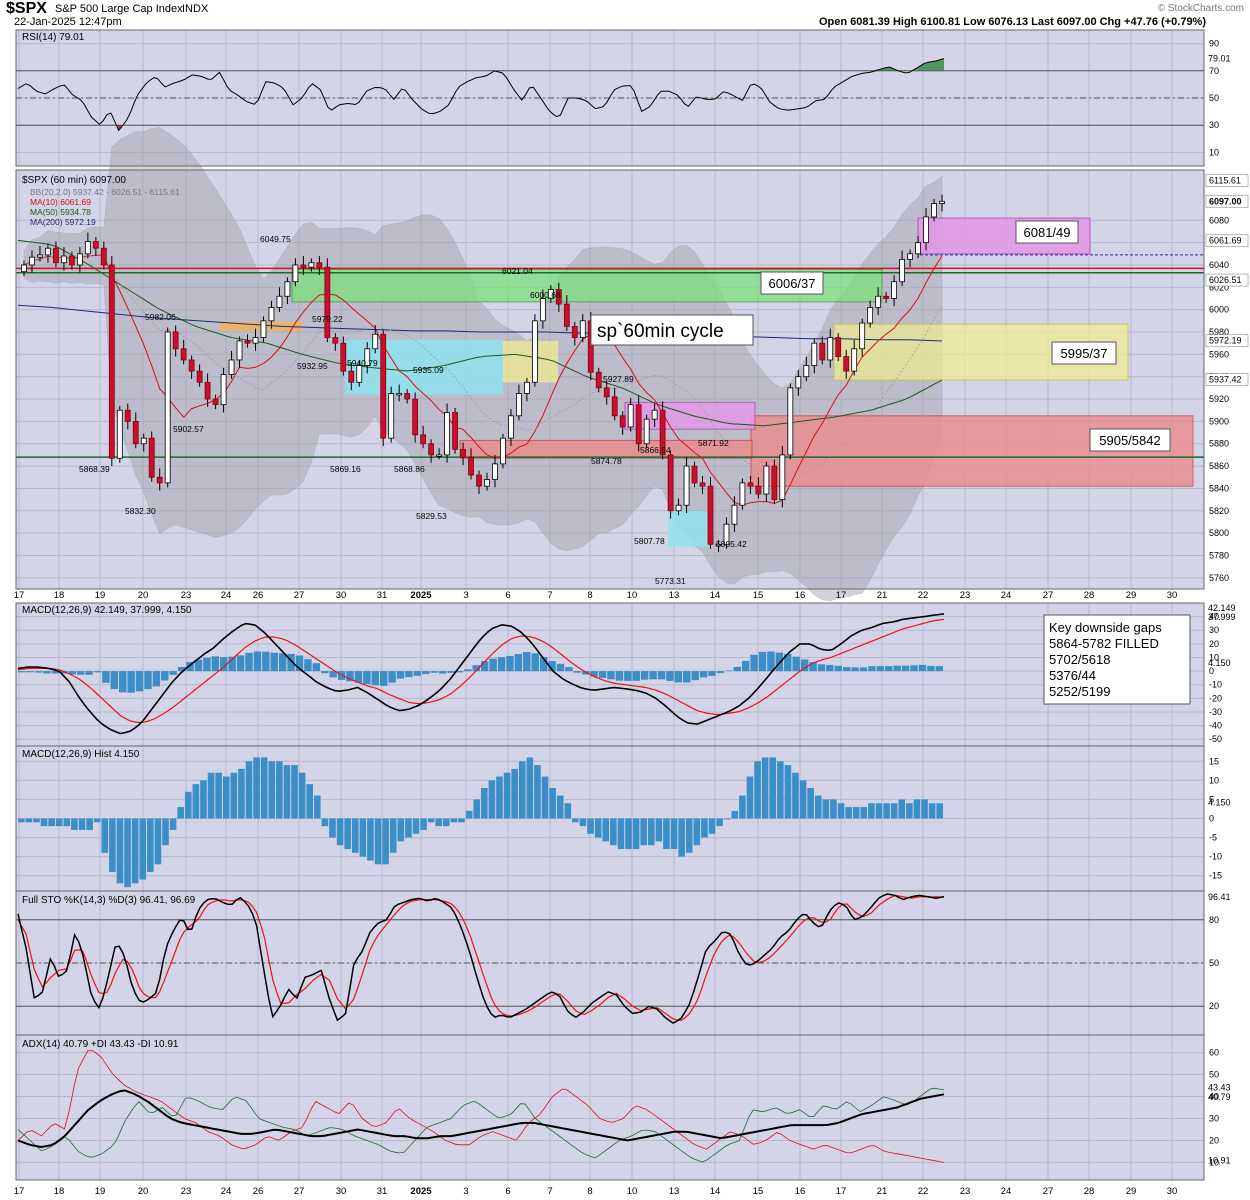 Image resolution: width=1250 pixels, height=1200 pixels. Describe the element at coordinates (1215, 726) in the screenshot. I see `y-tick-label: -40` at that location.